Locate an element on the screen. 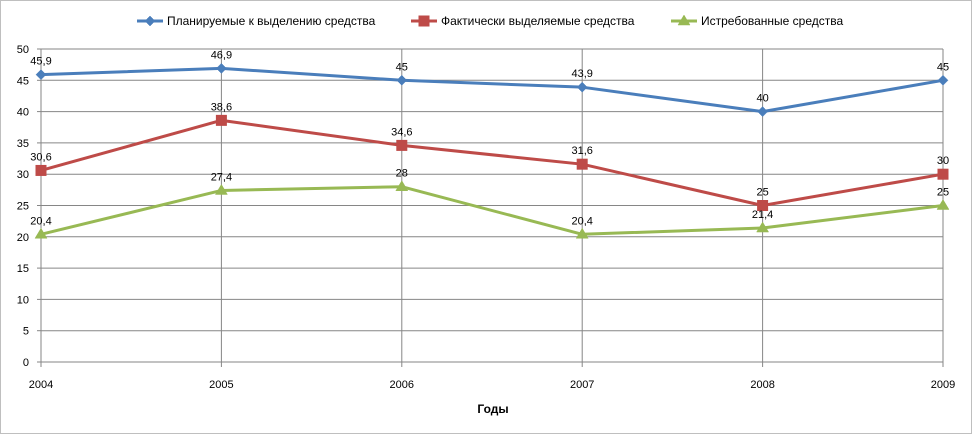 Image resolution: width=972 pixels, height=434 pixels. data-label-series-3: 21,4 is located at coordinates (762, 215).